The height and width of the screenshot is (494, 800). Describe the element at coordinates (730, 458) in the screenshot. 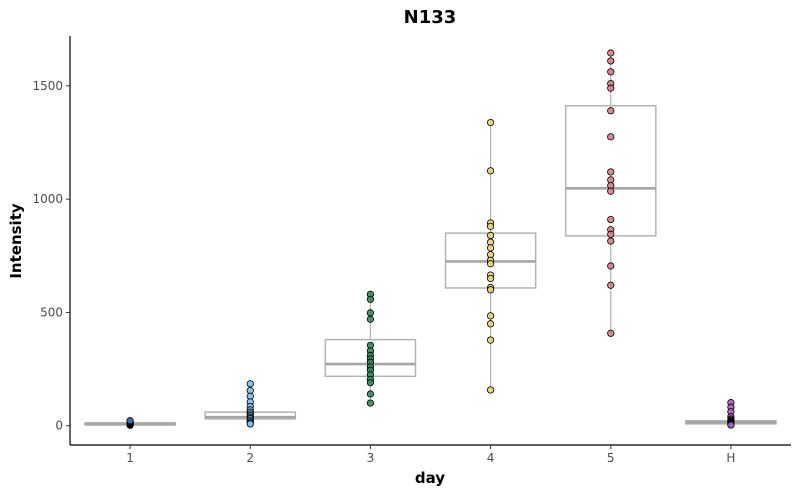

I see `x-tick-label-H: H` at that location.